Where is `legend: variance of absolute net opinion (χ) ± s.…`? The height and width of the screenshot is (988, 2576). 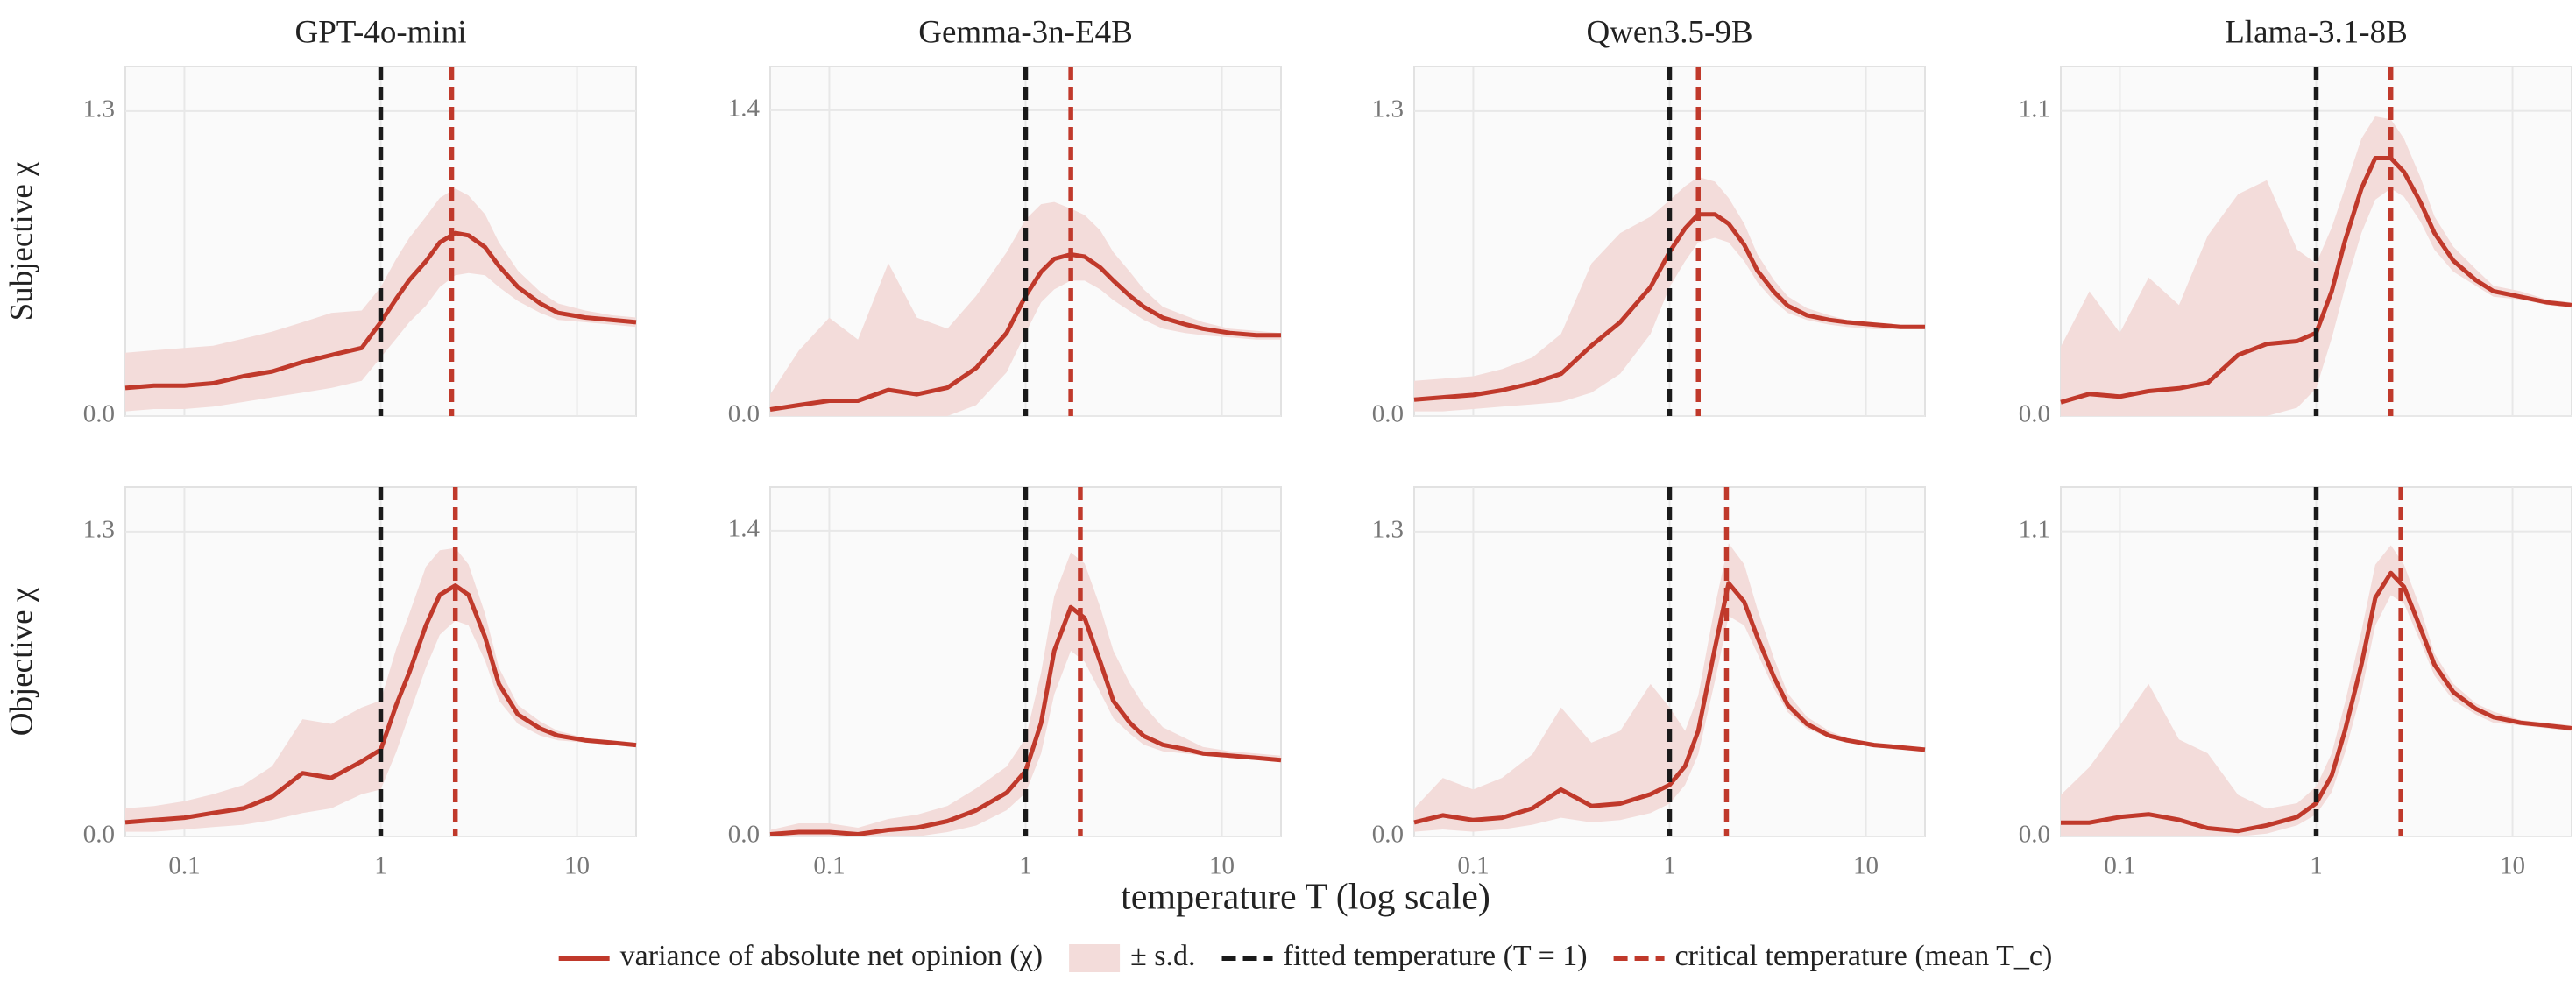 legend: variance of absolute net opinion (χ) ± s.… is located at coordinates (1305, 956).